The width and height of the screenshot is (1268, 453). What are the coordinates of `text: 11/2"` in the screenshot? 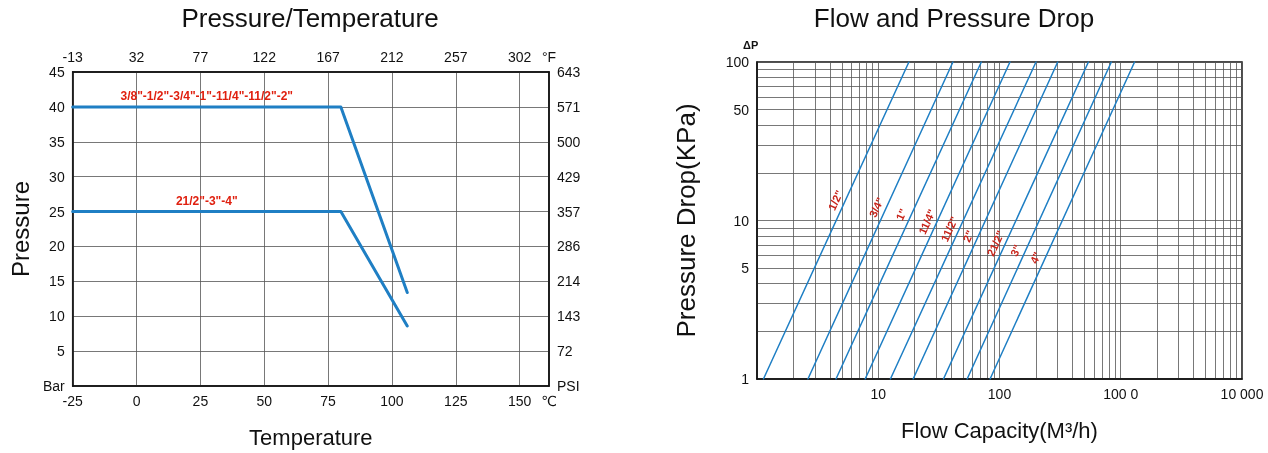 It's located at (949, 229).